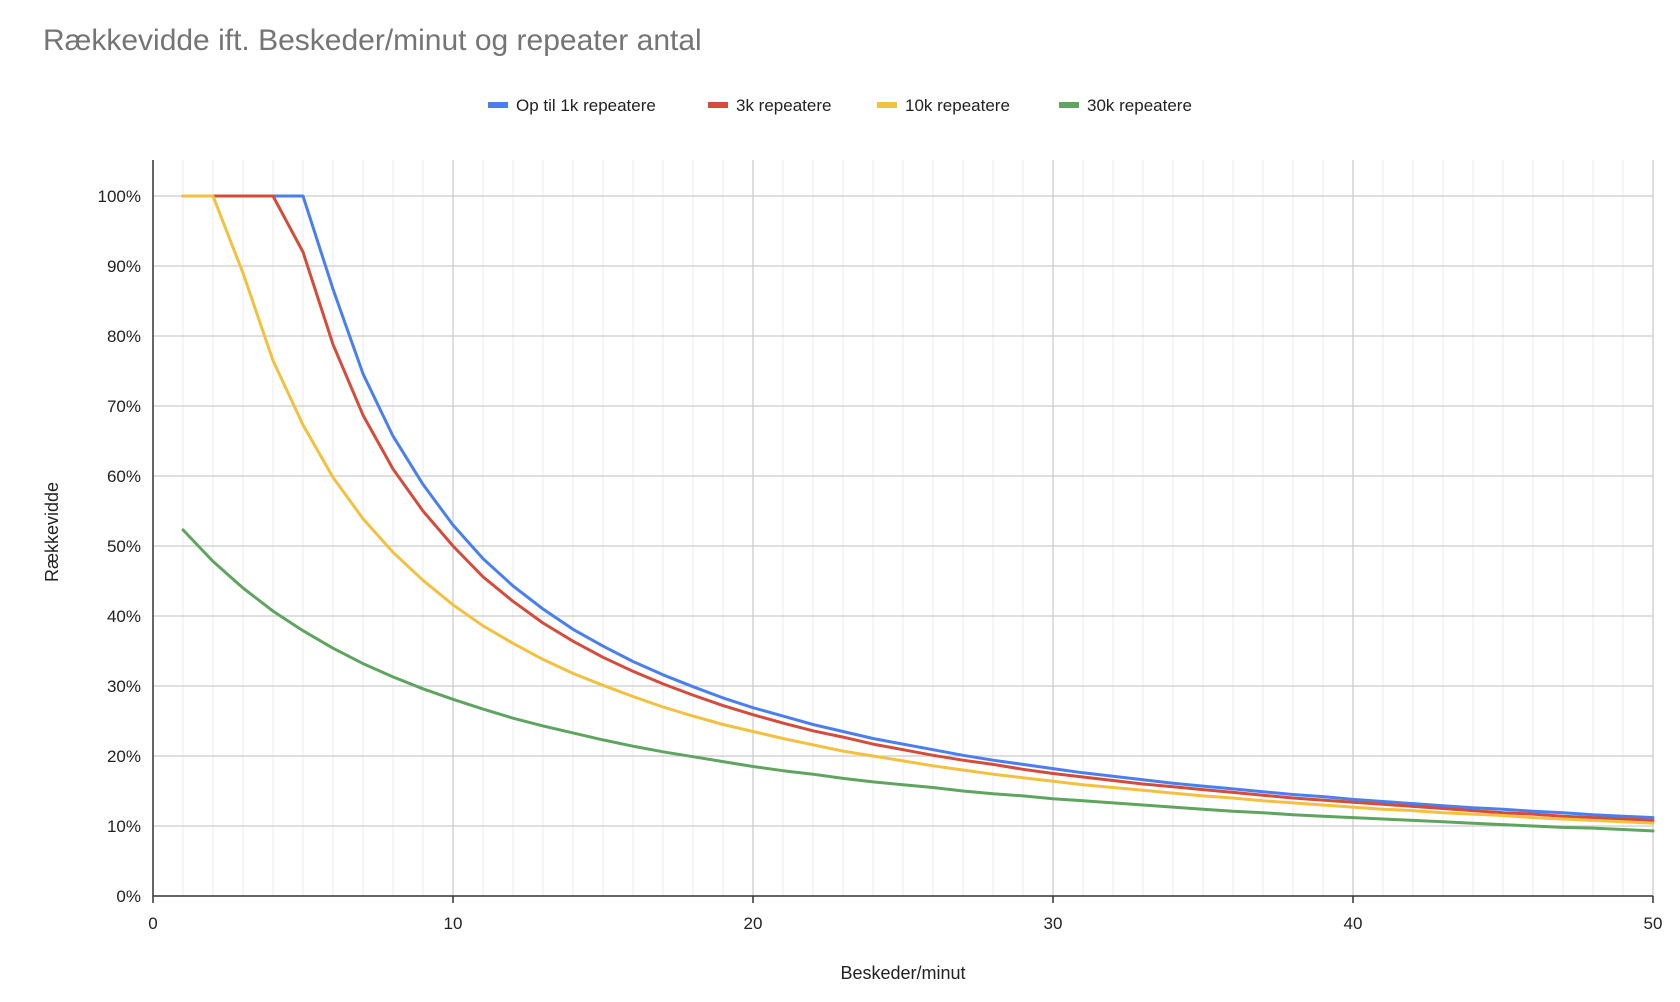 The width and height of the screenshot is (1680, 1002). What do you see at coordinates (124, 266) in the screenshot?
I see `y-tick-label: 90%` at bounding box center [124, 266].